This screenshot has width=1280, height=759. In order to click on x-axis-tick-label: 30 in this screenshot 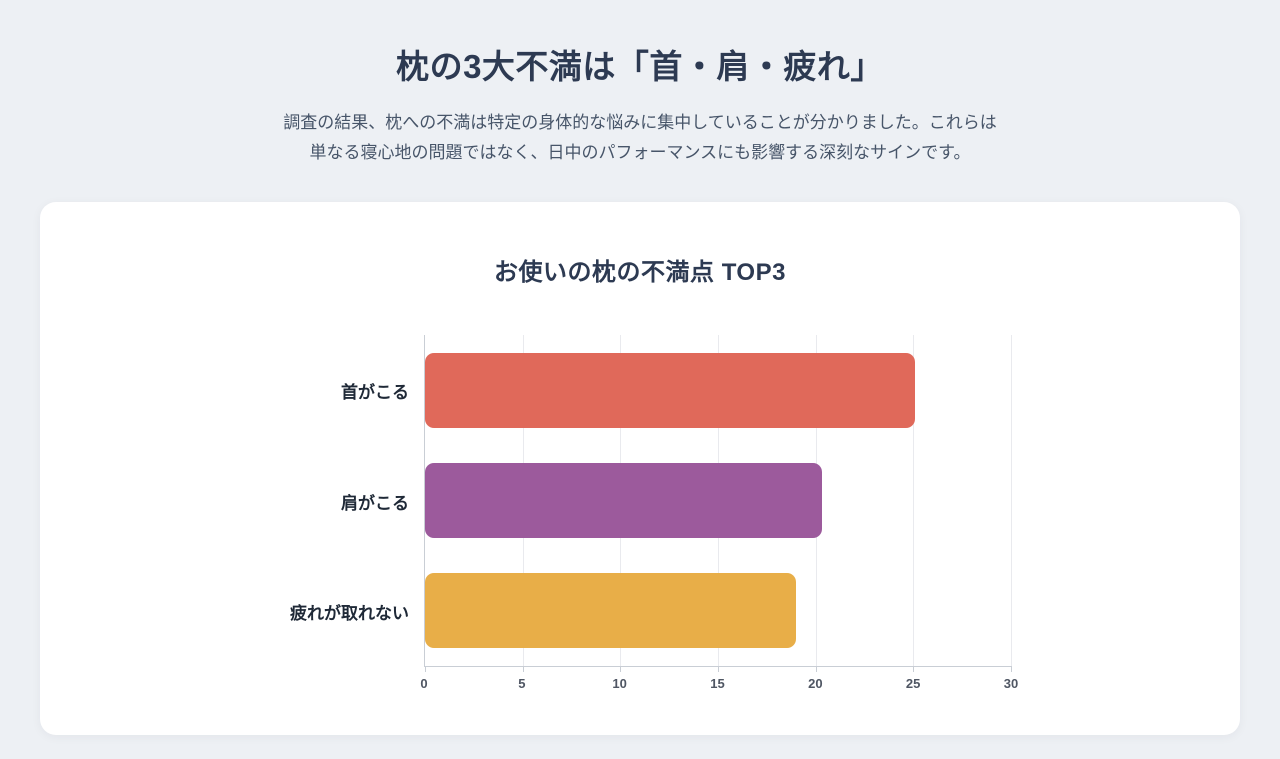, I will do `click(1011, 683)`.